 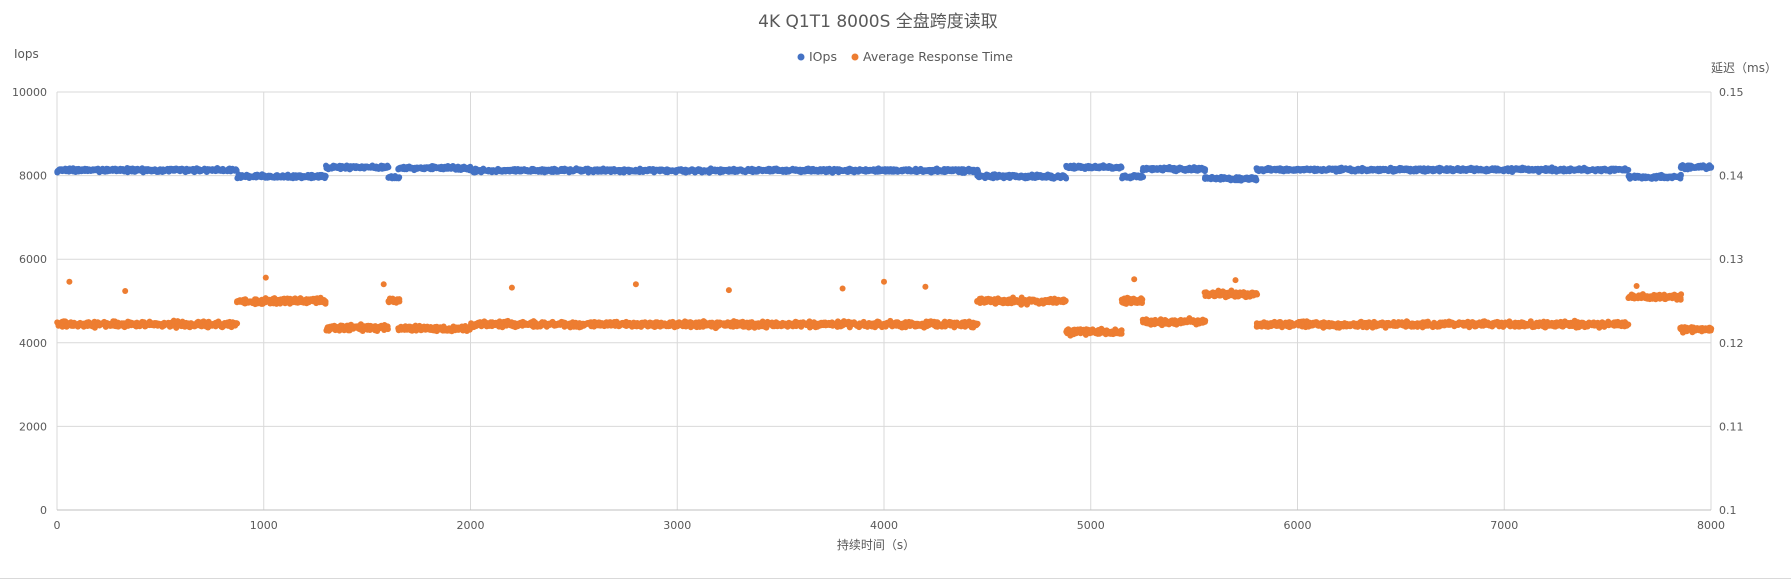 I want to click on x-axis-label: 持续时间（s）, so click(x=876, y=544).